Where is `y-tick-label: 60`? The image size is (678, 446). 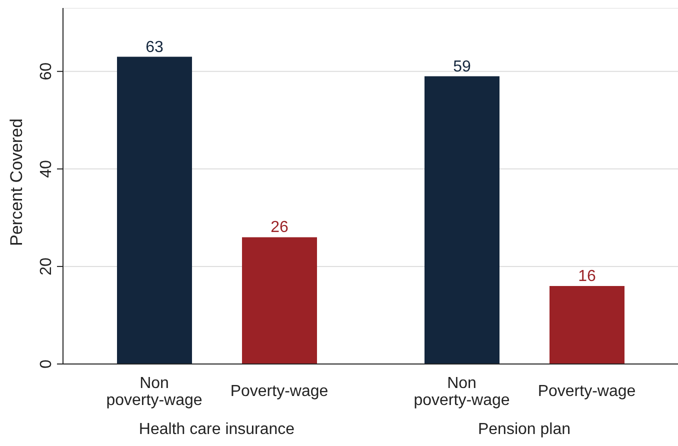
y-tick-label: 60 is located at coordinates (46, 71).